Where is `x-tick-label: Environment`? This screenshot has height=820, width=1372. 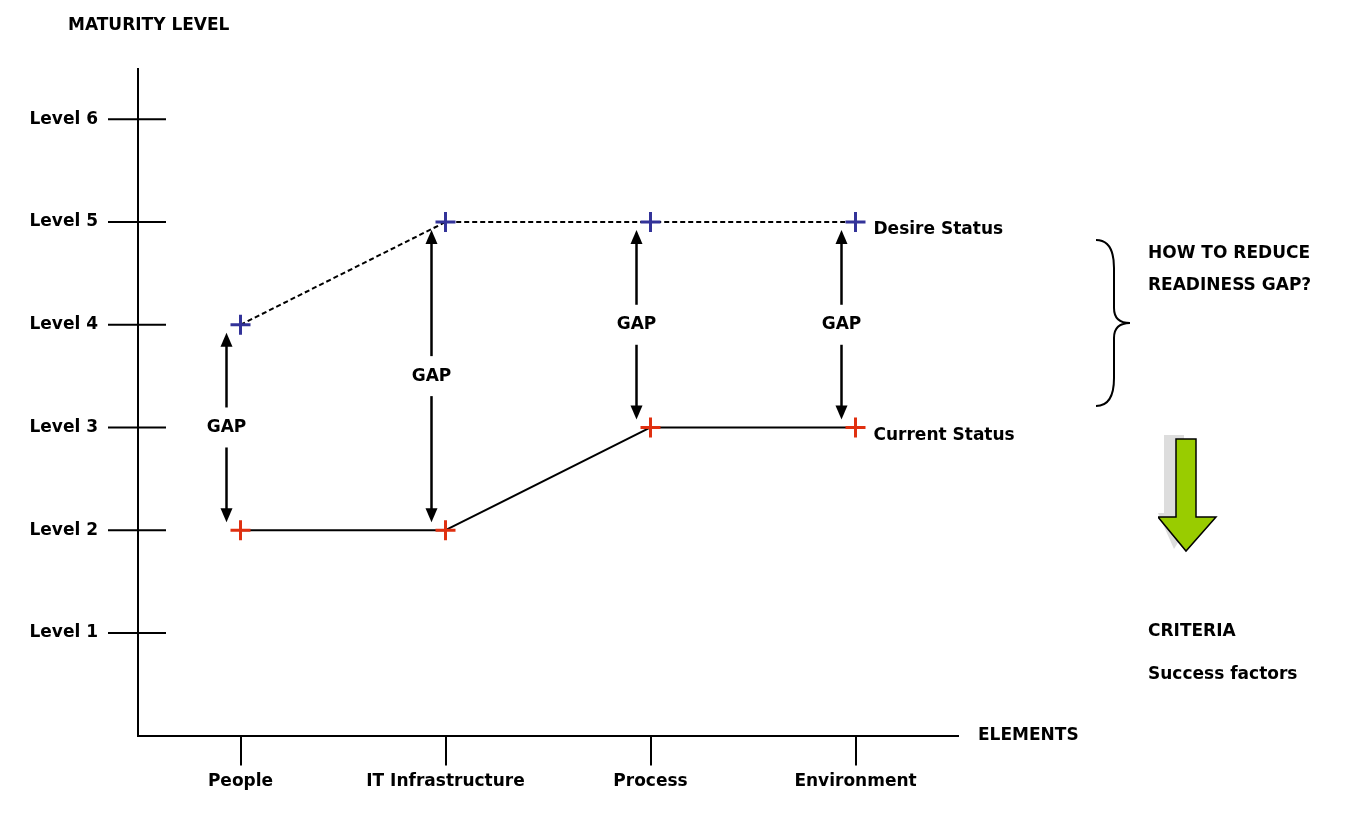
x-tick-label: Environment is located at coordinates (855, 780).